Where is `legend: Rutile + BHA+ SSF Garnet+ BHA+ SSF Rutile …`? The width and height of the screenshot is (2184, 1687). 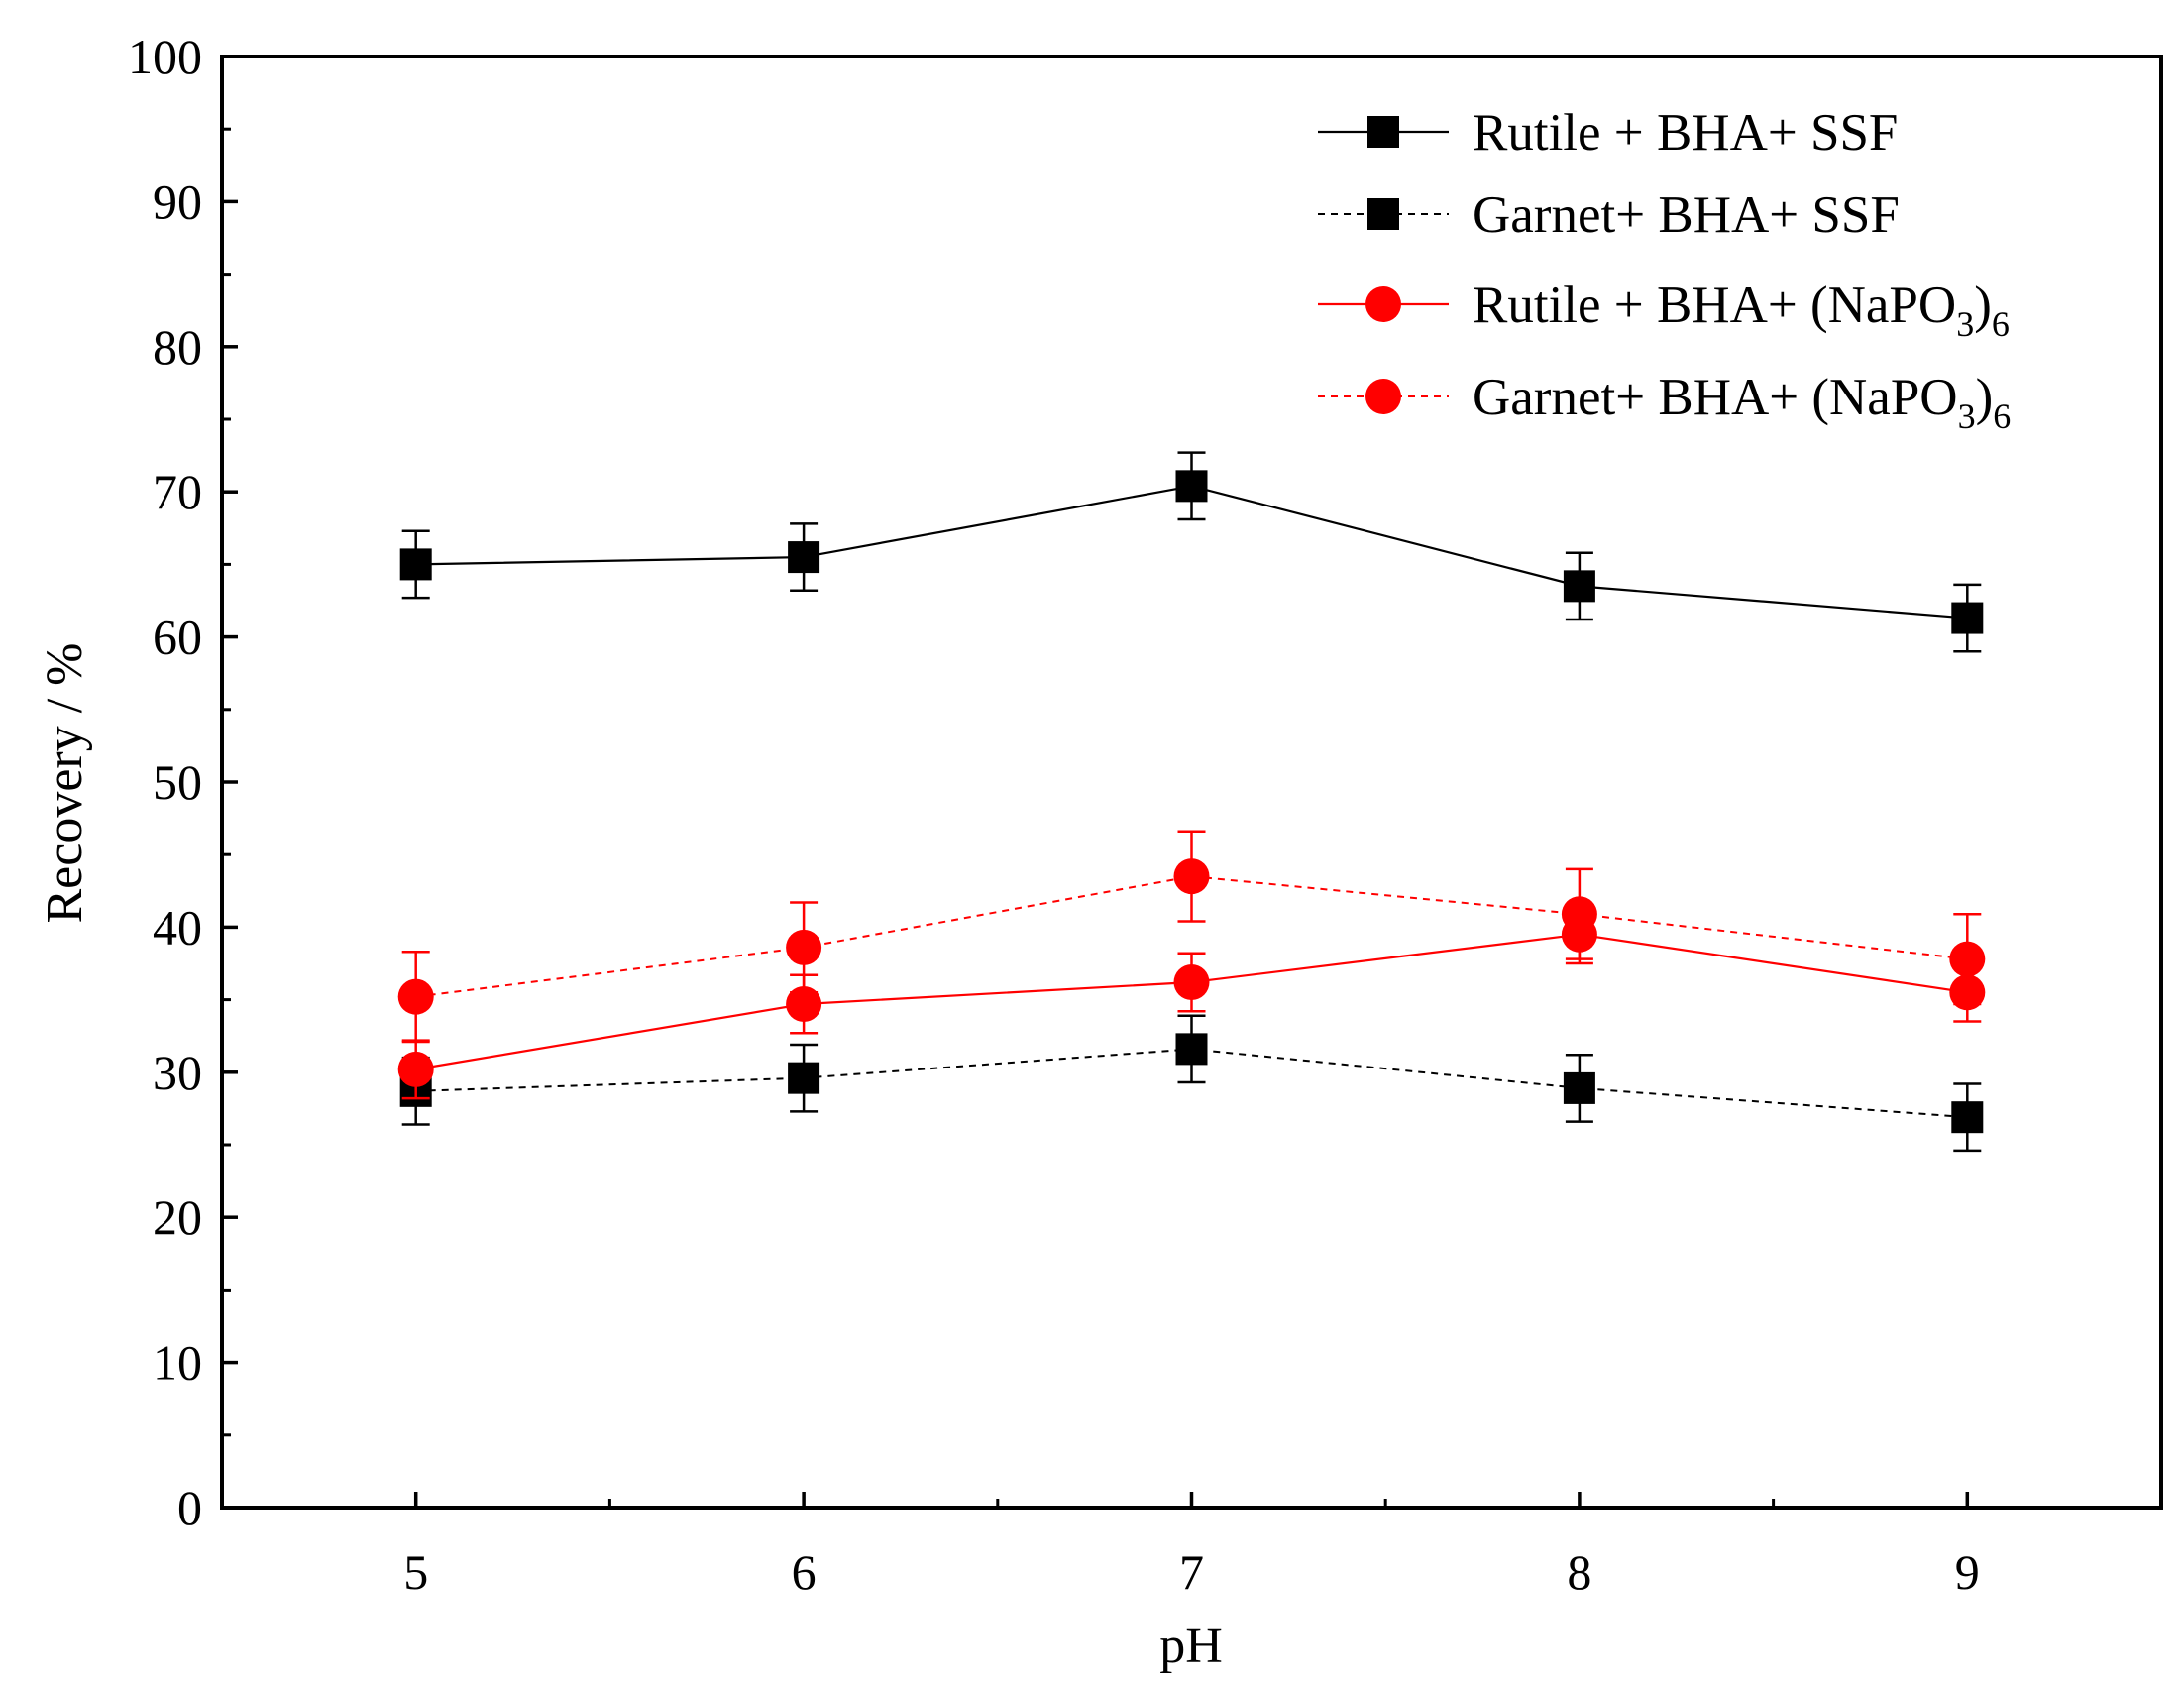 legend: Rutile + BHA+ SSF Garnet+ BHA+ SSF Rutile … is located at coordinates (1664, 270).